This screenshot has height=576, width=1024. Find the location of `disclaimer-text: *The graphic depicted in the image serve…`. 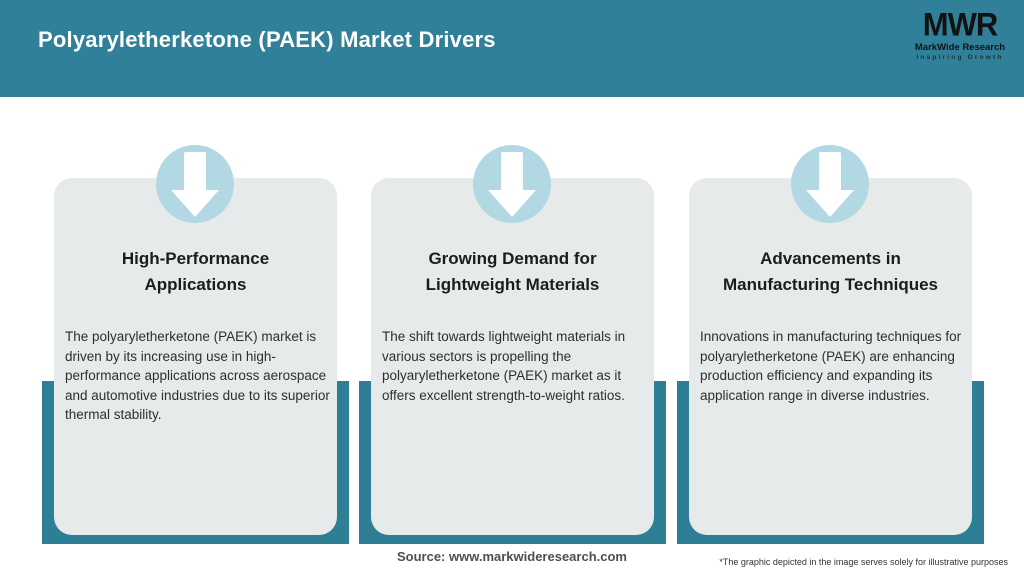

disclaimer-text: *The graphic depicted in the image serve… is located at coordinates (863, 562).